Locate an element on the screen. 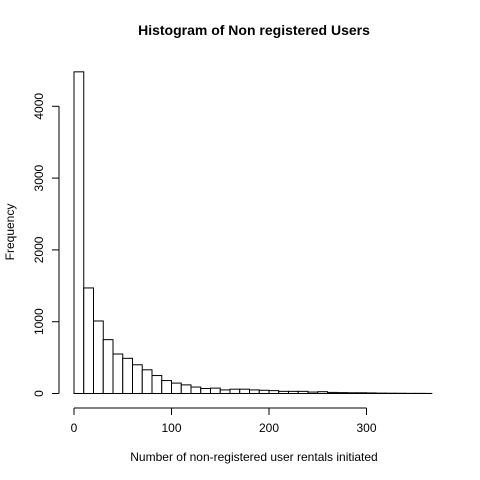 The image size is (480, 480). y-tick-label: 4000 is located at coordinates (39, 106).